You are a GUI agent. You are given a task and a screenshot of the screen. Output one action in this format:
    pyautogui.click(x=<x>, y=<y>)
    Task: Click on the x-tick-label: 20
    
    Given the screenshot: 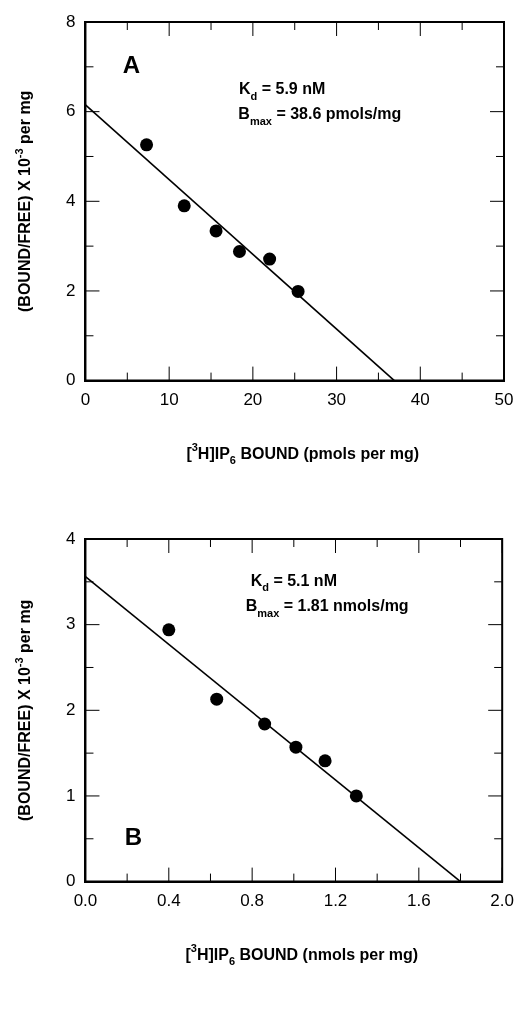 What is the action you would take?
    pyautogui.click(x=253, y=400)
    